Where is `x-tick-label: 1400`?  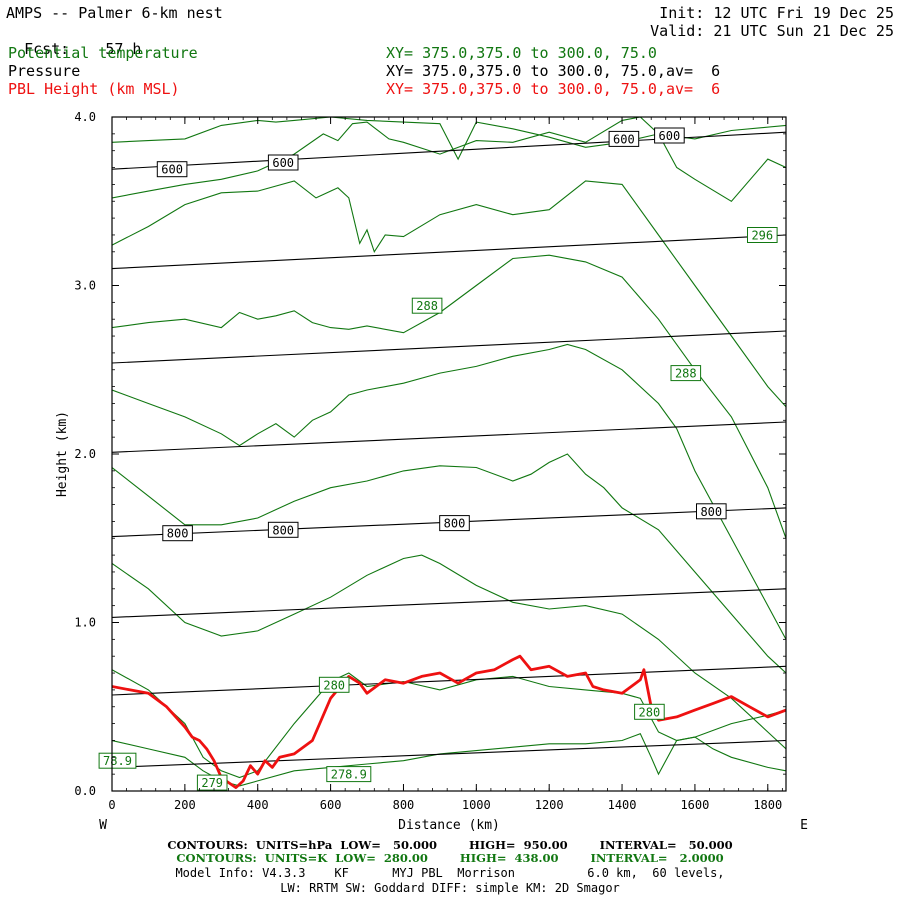 x-tick-label: 1400 is located at coordinates (622, 805).